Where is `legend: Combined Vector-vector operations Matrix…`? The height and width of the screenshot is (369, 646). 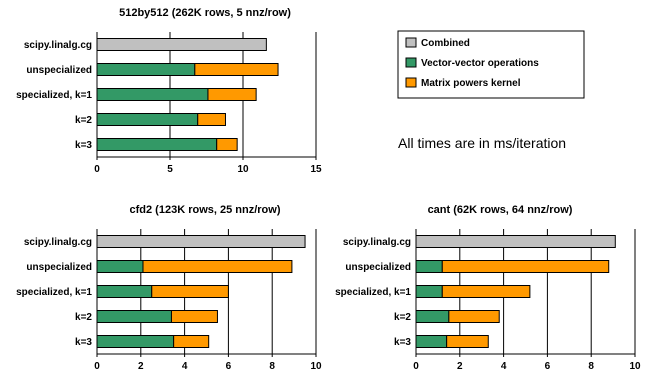
legend: Combined Vector-vector operations Matrix… is located at coordinates (491, 64).